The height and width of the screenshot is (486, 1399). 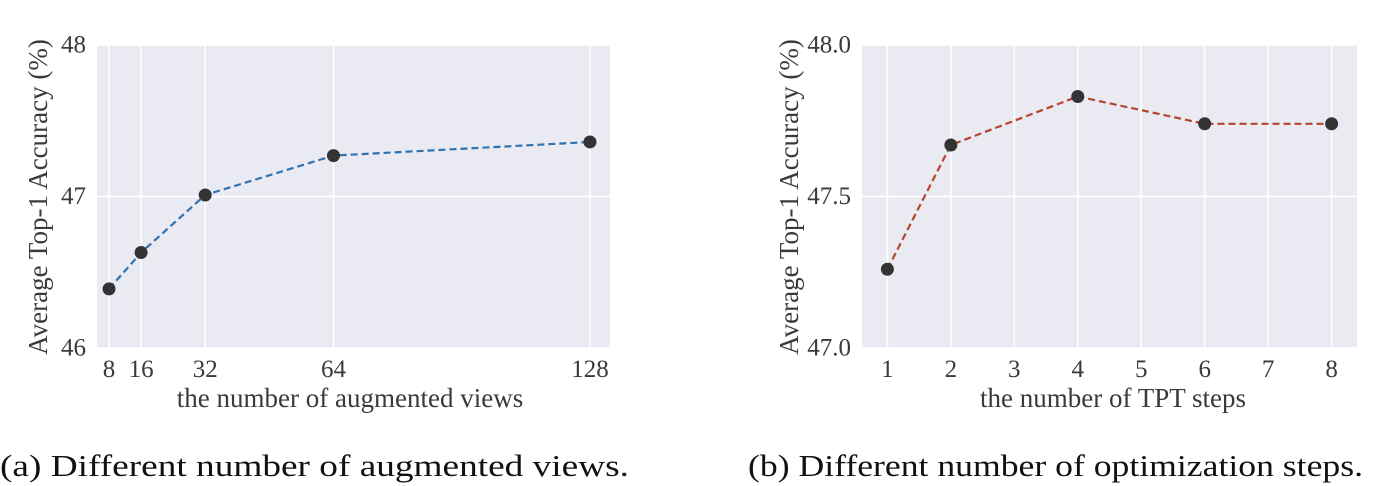 I want to click on chart-a-y-tick-label: 48, so click(x=73, y=45).